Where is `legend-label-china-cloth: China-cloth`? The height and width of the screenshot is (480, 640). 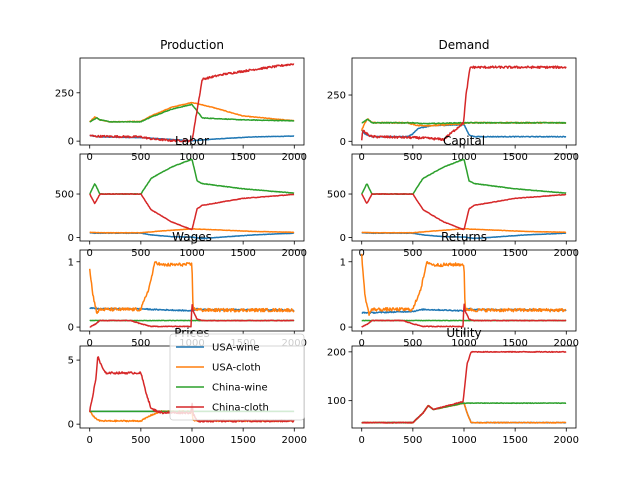 legend-label-china-cloth: China-cloth is located at coordinates (240, 408).